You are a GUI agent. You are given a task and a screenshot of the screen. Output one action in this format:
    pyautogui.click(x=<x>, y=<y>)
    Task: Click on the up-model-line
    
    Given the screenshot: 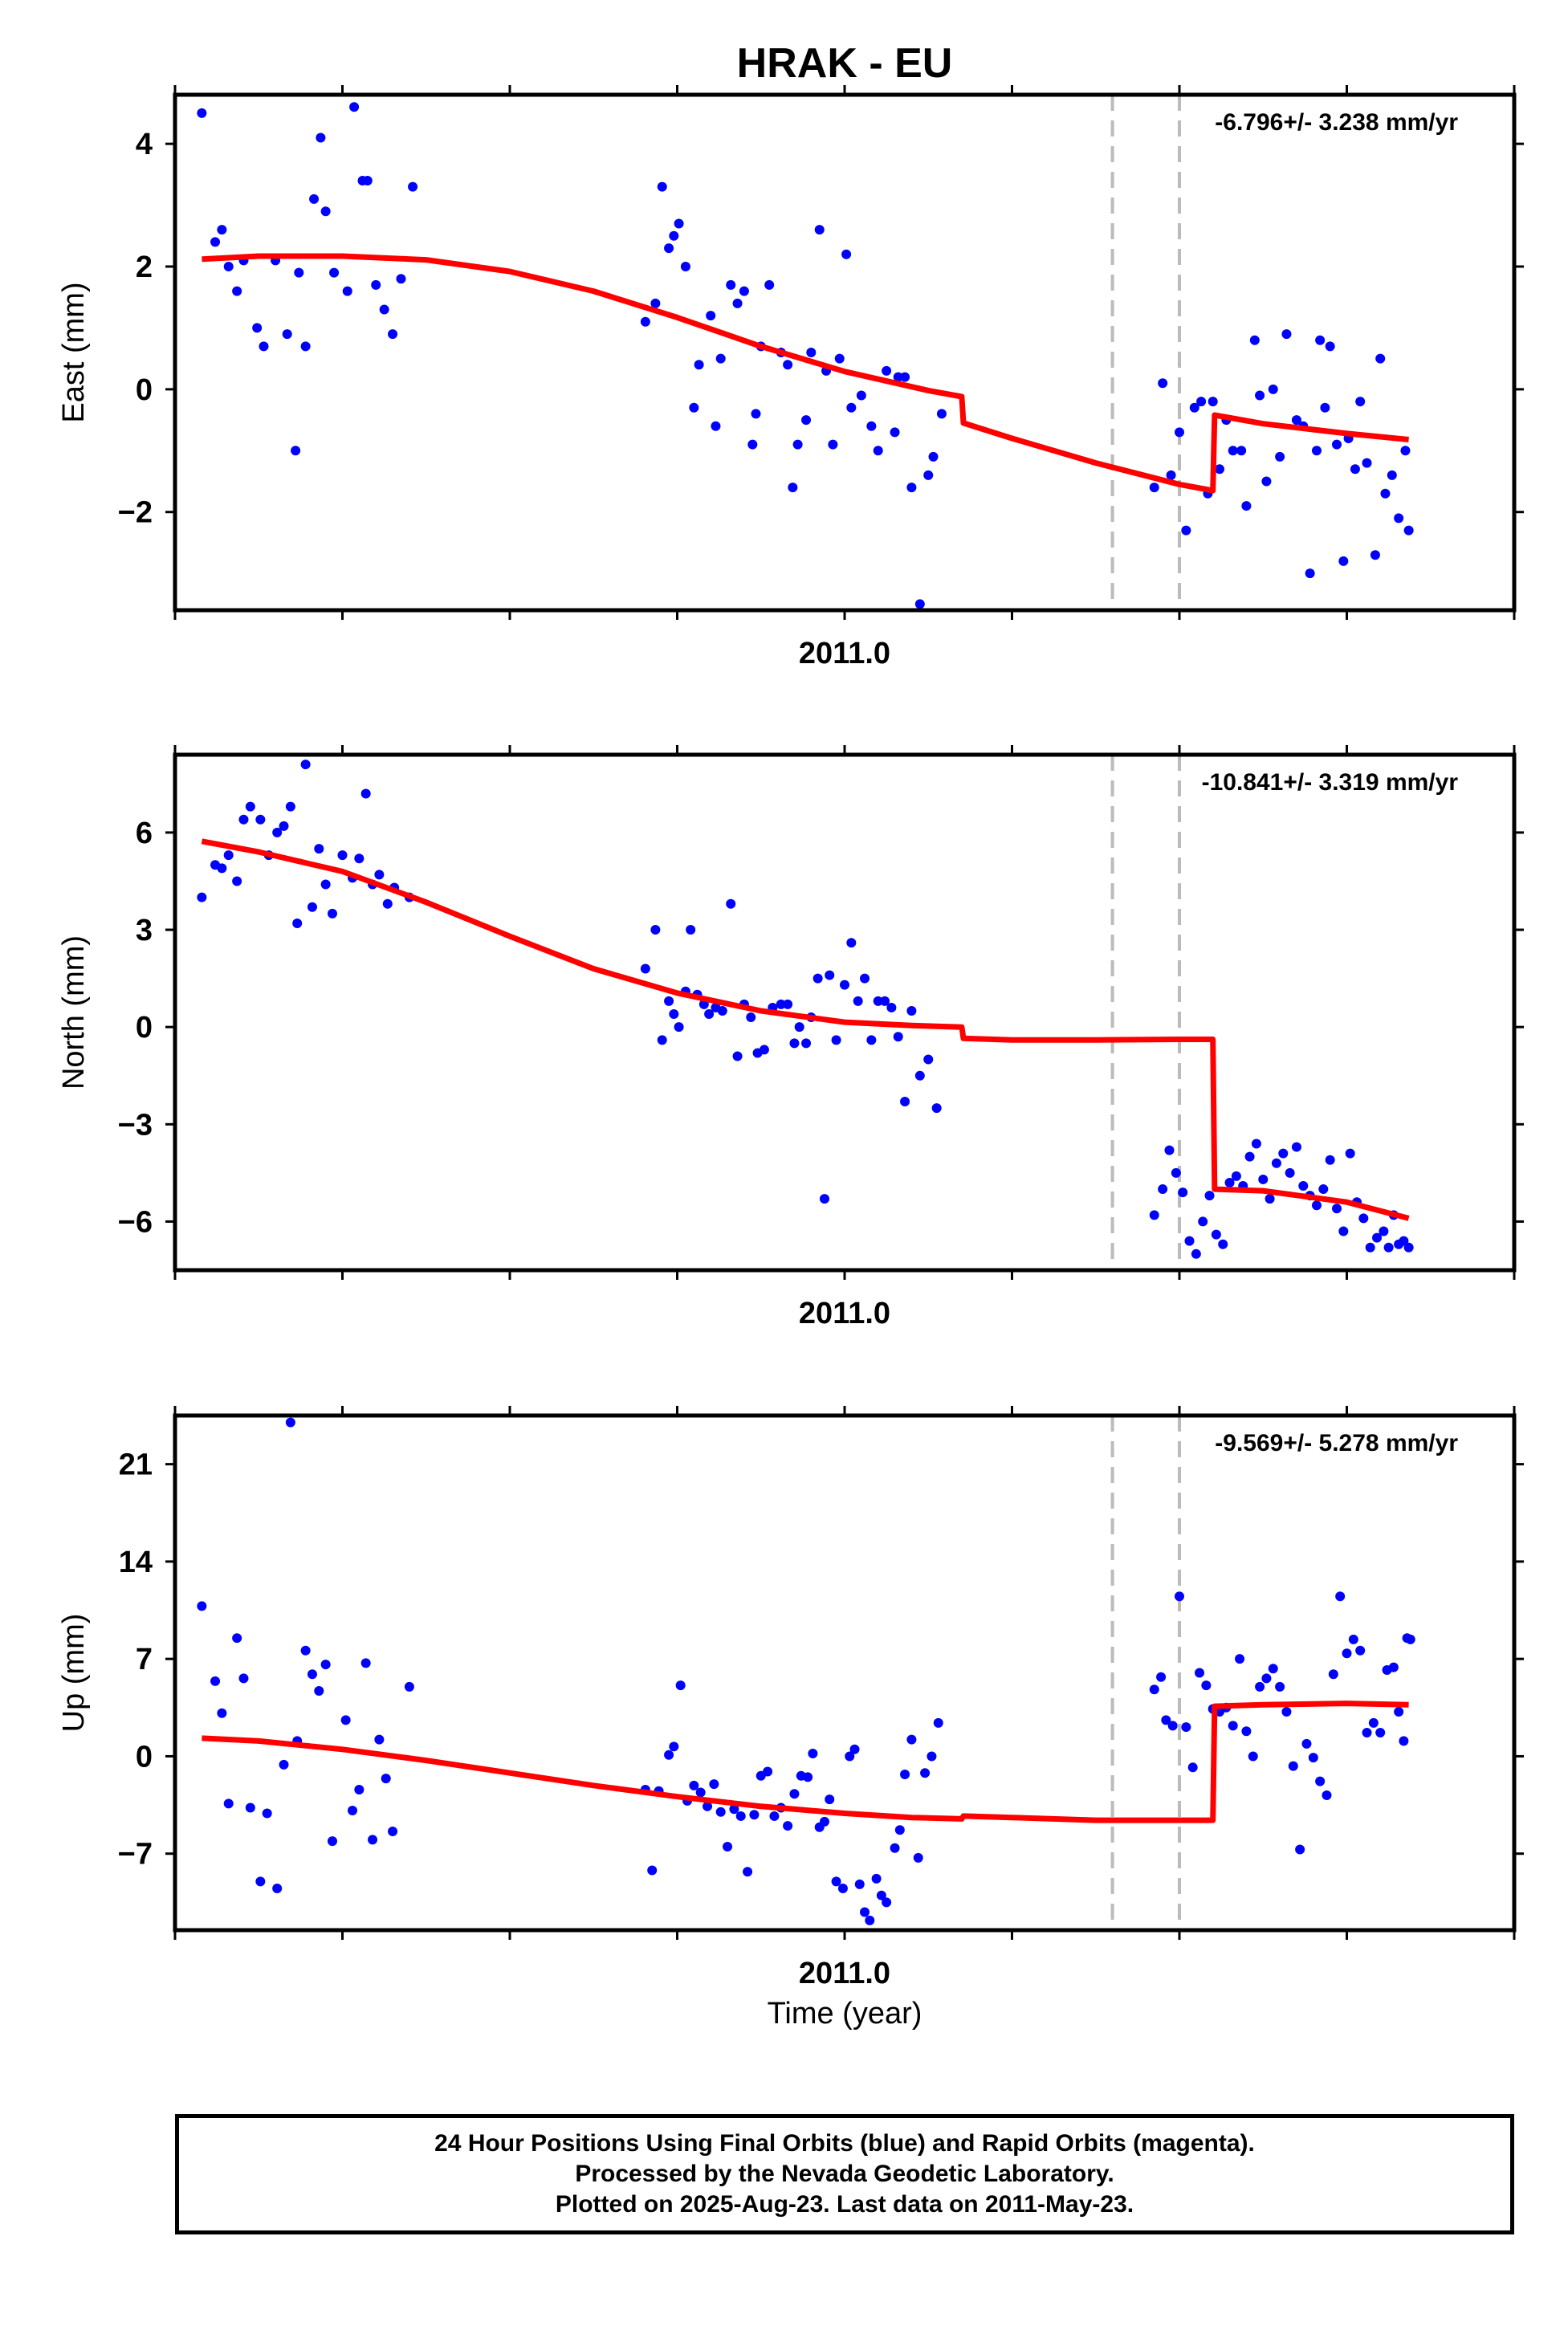 What is the action you would take?
    pyautogui.click(x=805, y=1762)
    